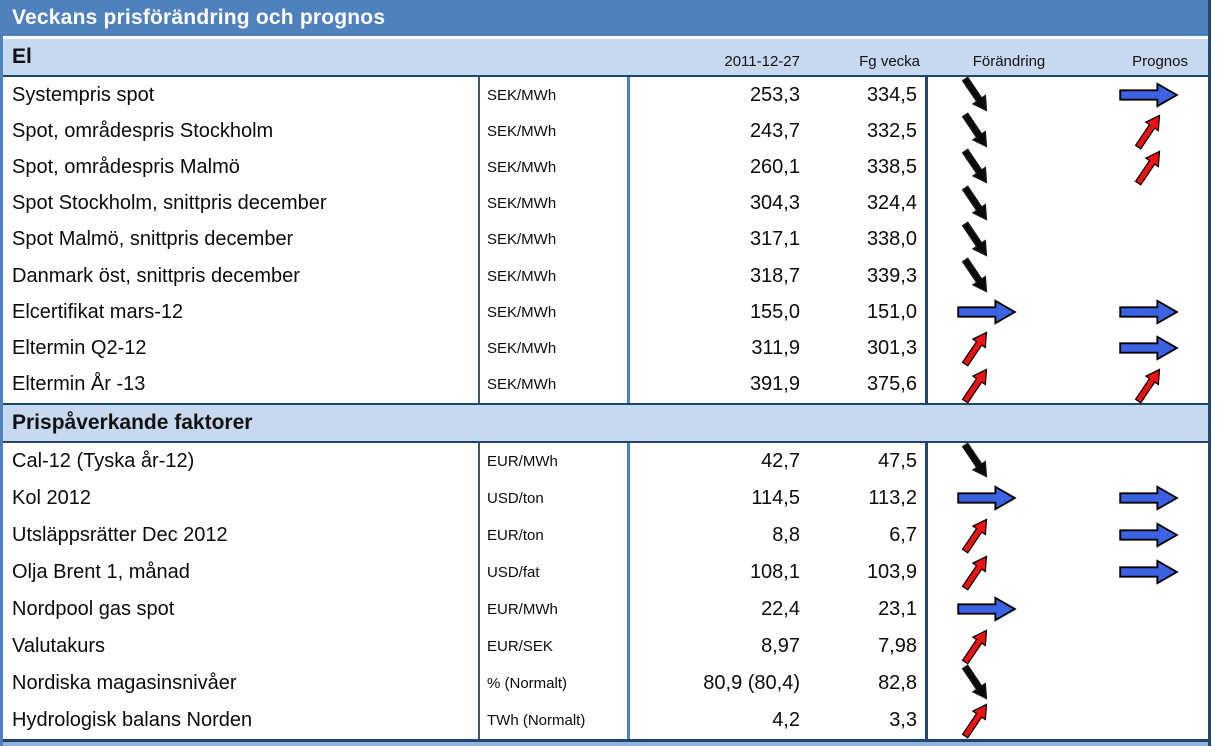 This screenshot has height=746, width=1225. I want to click on row-unit: USD/ton, so click(554, 498).